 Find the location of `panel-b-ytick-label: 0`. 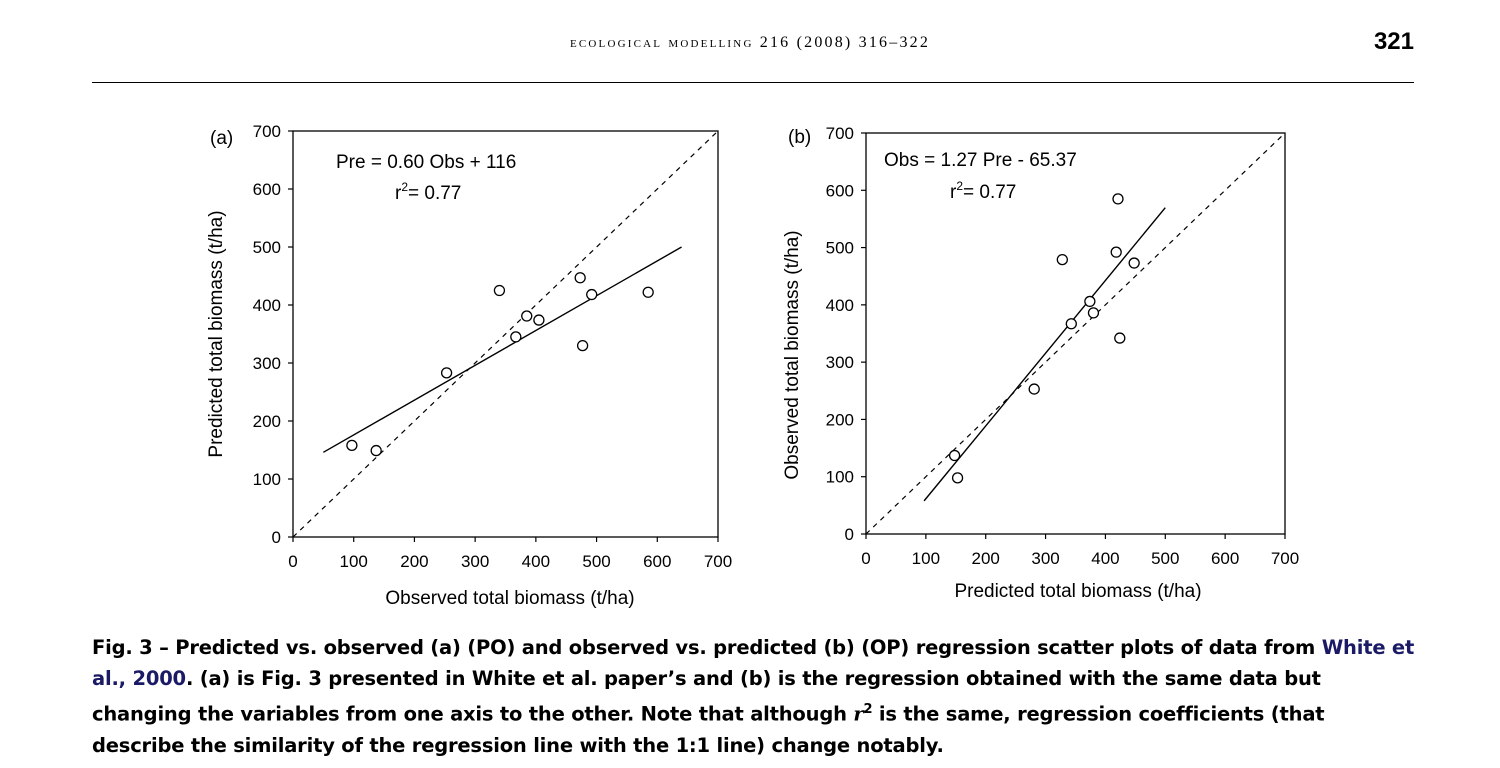

panel-b-ytick-label: 0 is located at coordinates (849, 534).